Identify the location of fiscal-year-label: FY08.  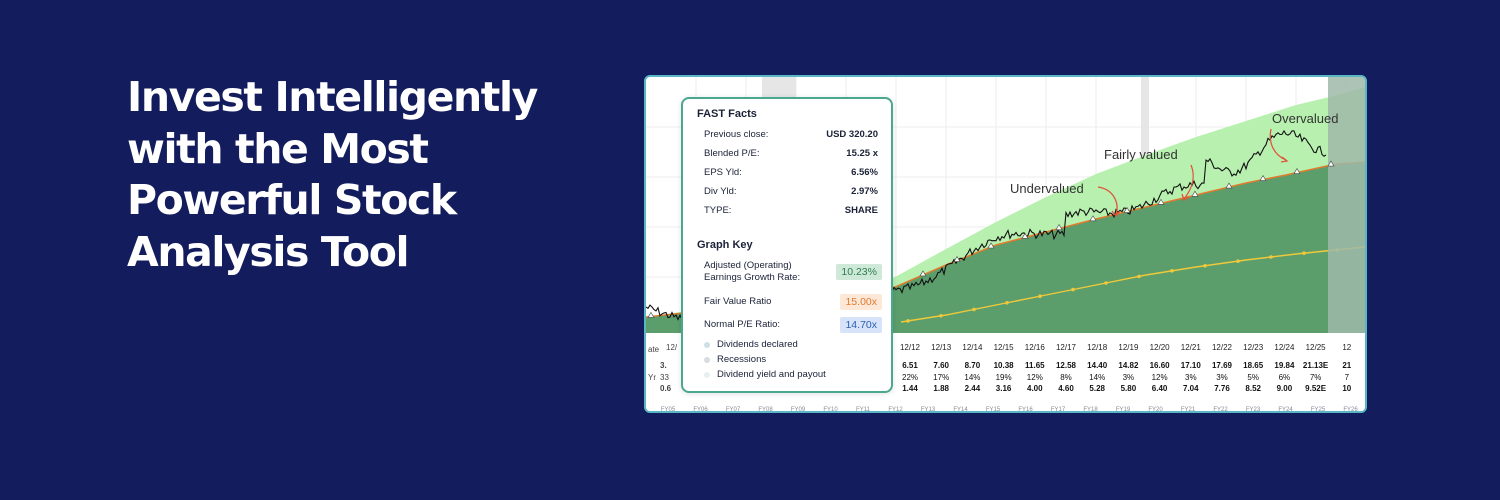
(765, 410).